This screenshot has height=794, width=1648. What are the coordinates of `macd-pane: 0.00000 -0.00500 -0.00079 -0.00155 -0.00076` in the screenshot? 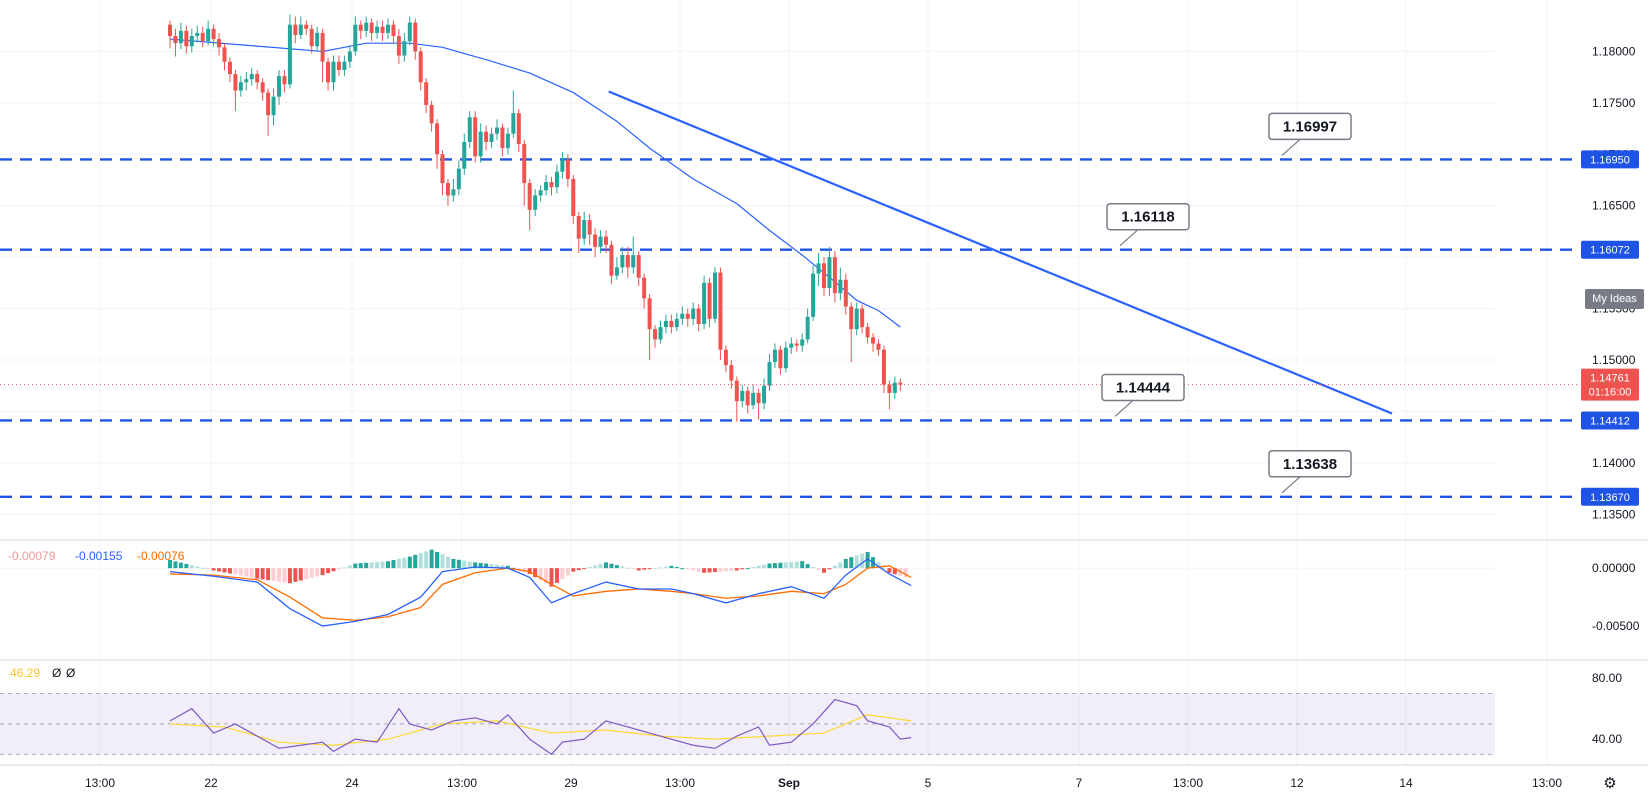 It's located at (820, 591).